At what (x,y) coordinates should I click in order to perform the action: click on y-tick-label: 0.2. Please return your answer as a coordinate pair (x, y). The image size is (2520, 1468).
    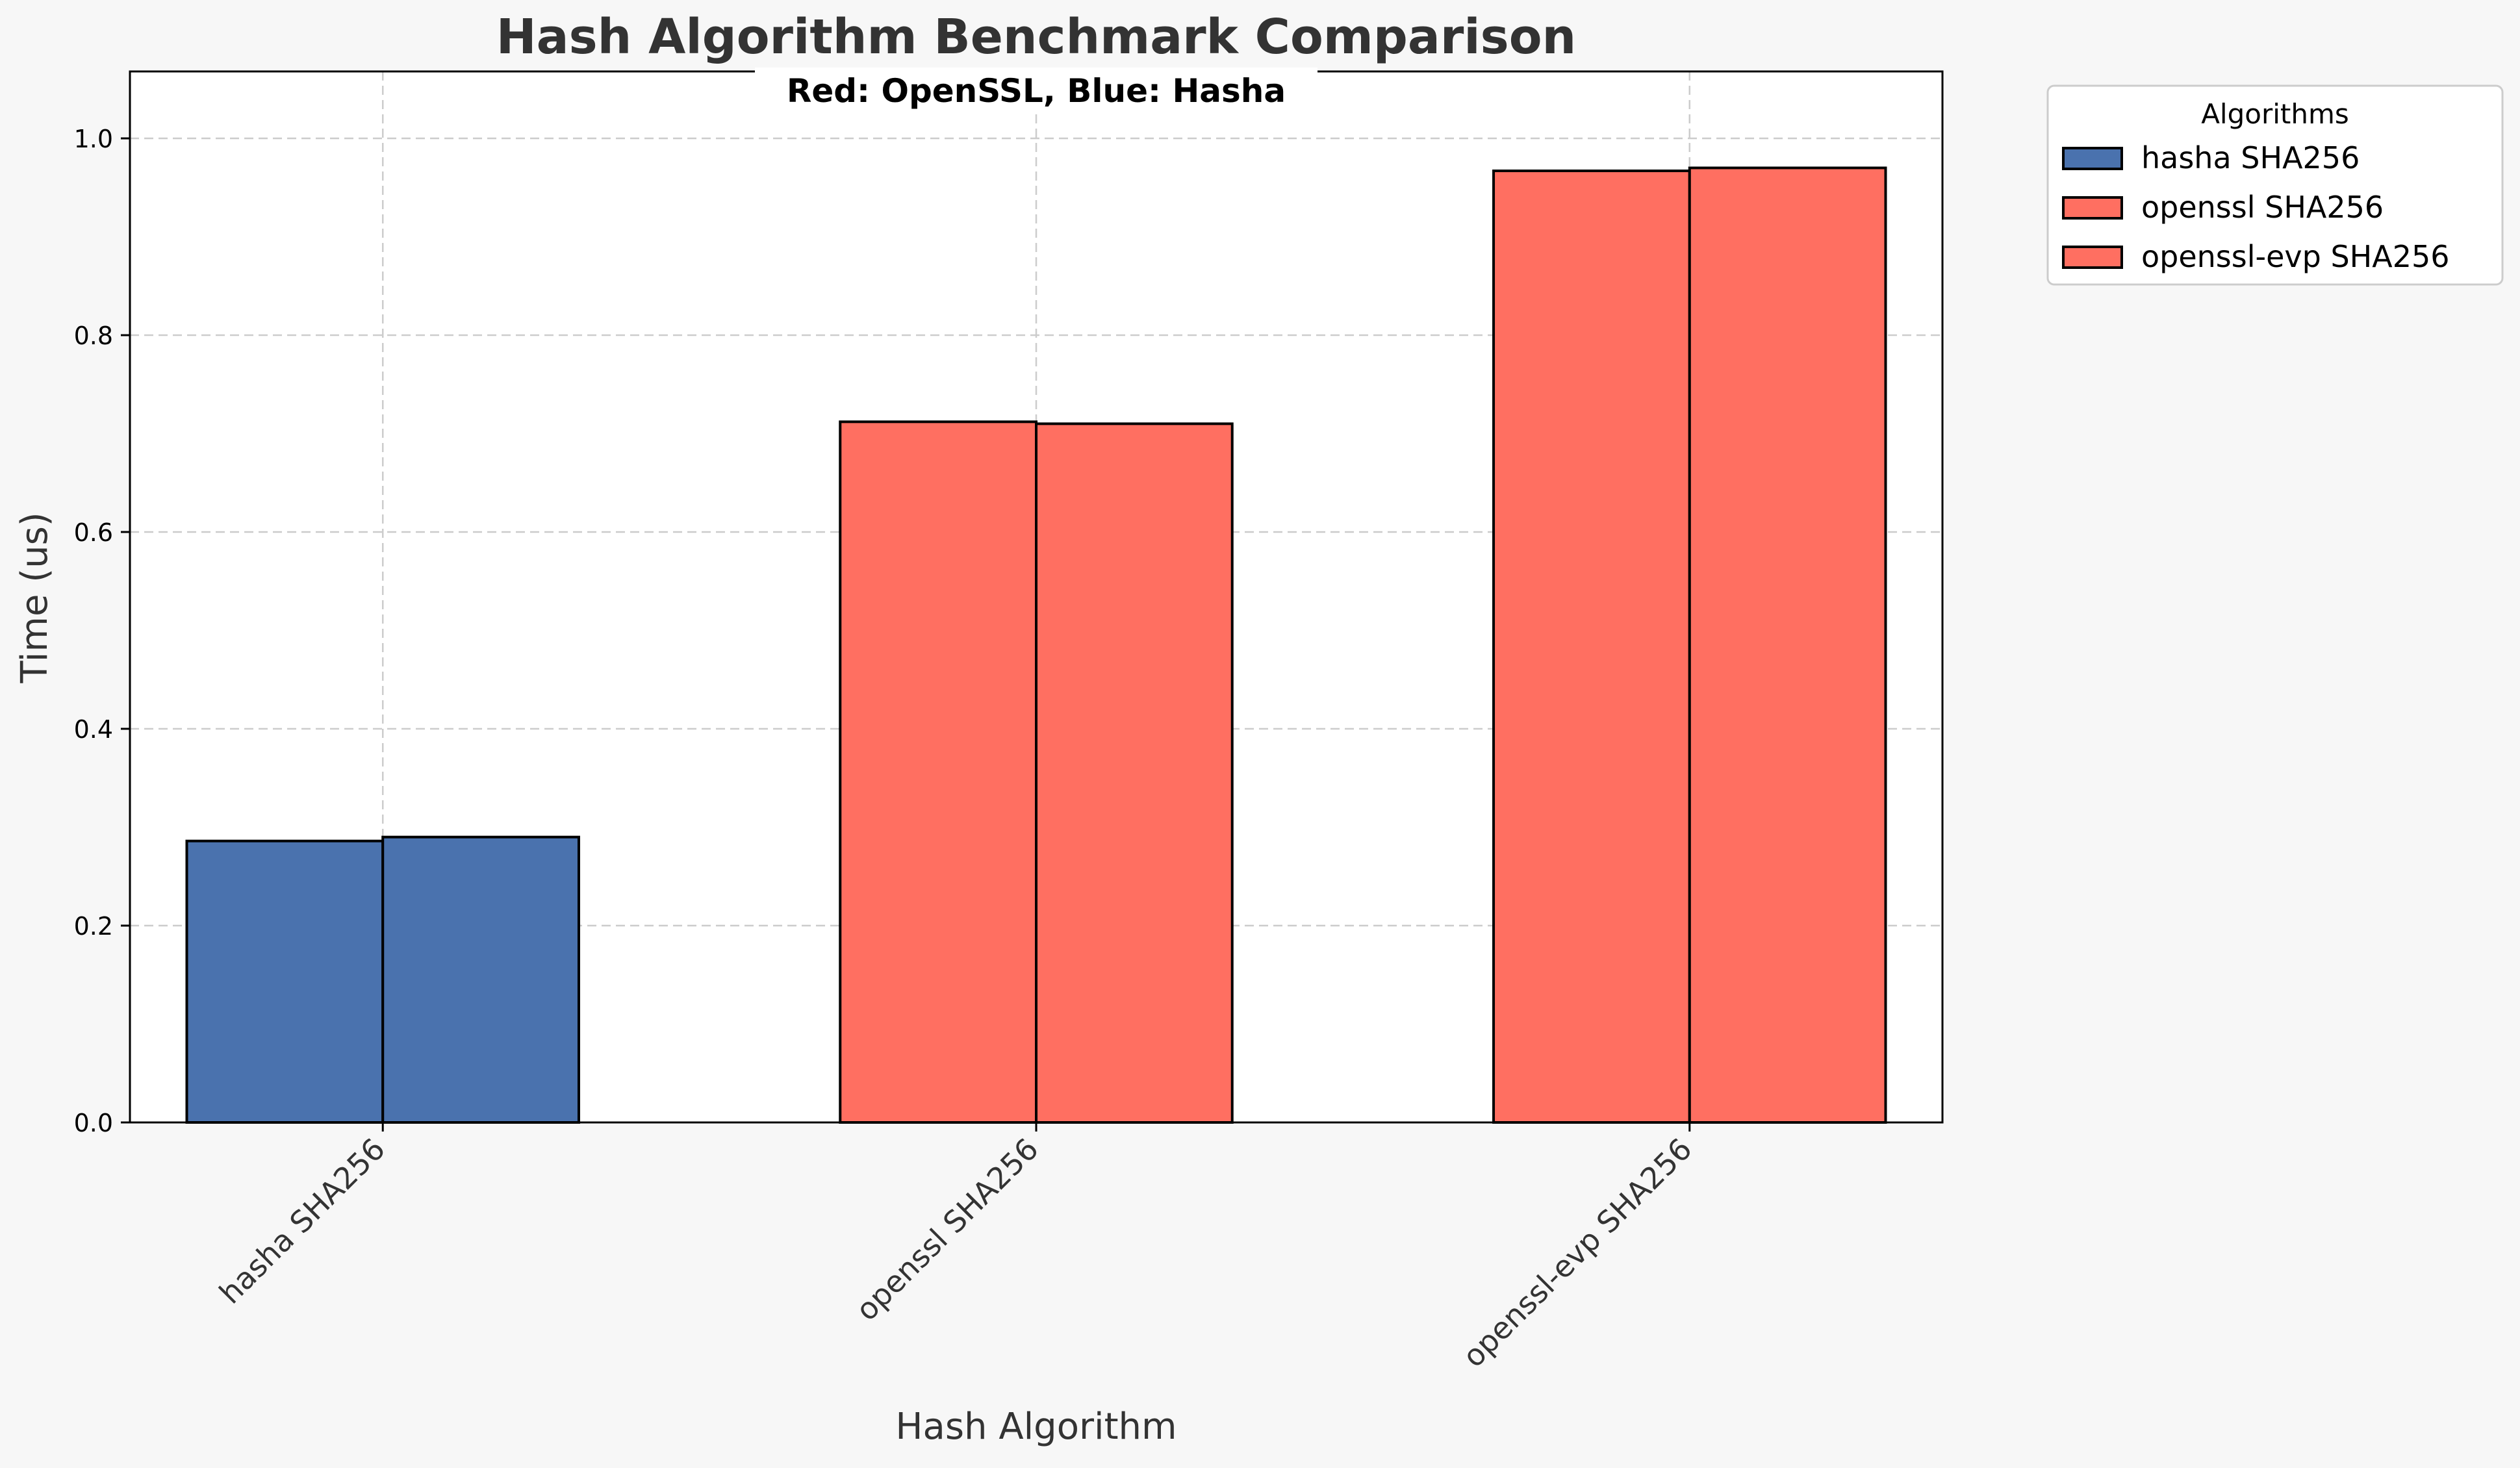
    Looking at the image, I should click on (93, 926).